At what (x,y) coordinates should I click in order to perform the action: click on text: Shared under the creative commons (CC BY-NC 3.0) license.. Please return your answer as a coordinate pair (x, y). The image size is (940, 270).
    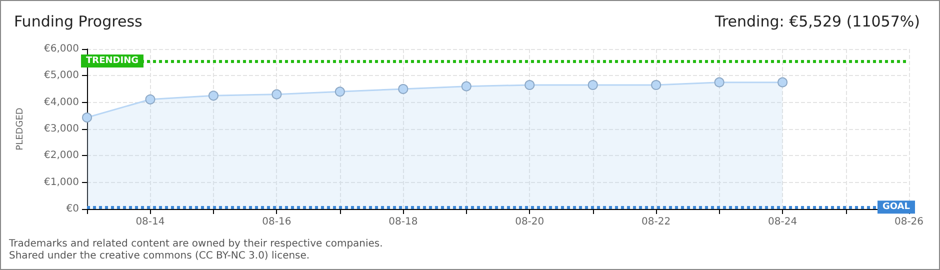
    Looking at the image, I should click on (159, 256).